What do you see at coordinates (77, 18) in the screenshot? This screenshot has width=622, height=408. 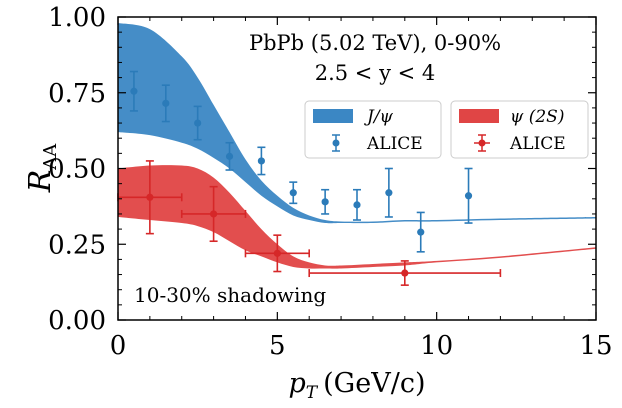 I see `y-tick-label: 1.00` at bounding box center [77, 18].